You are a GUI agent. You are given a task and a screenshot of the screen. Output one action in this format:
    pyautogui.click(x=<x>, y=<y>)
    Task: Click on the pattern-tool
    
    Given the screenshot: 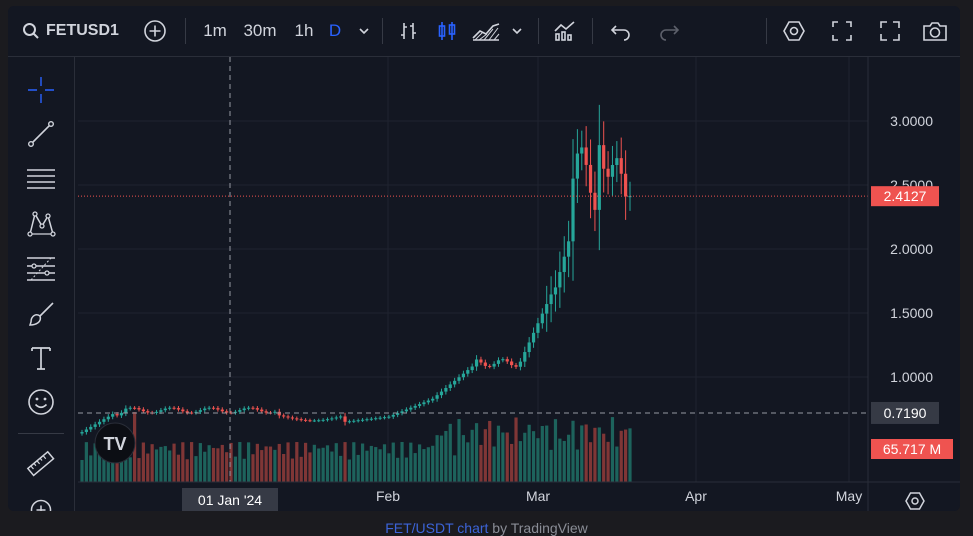 What is the action you would take?
    pyautogui.click(x=41, y=223)
    